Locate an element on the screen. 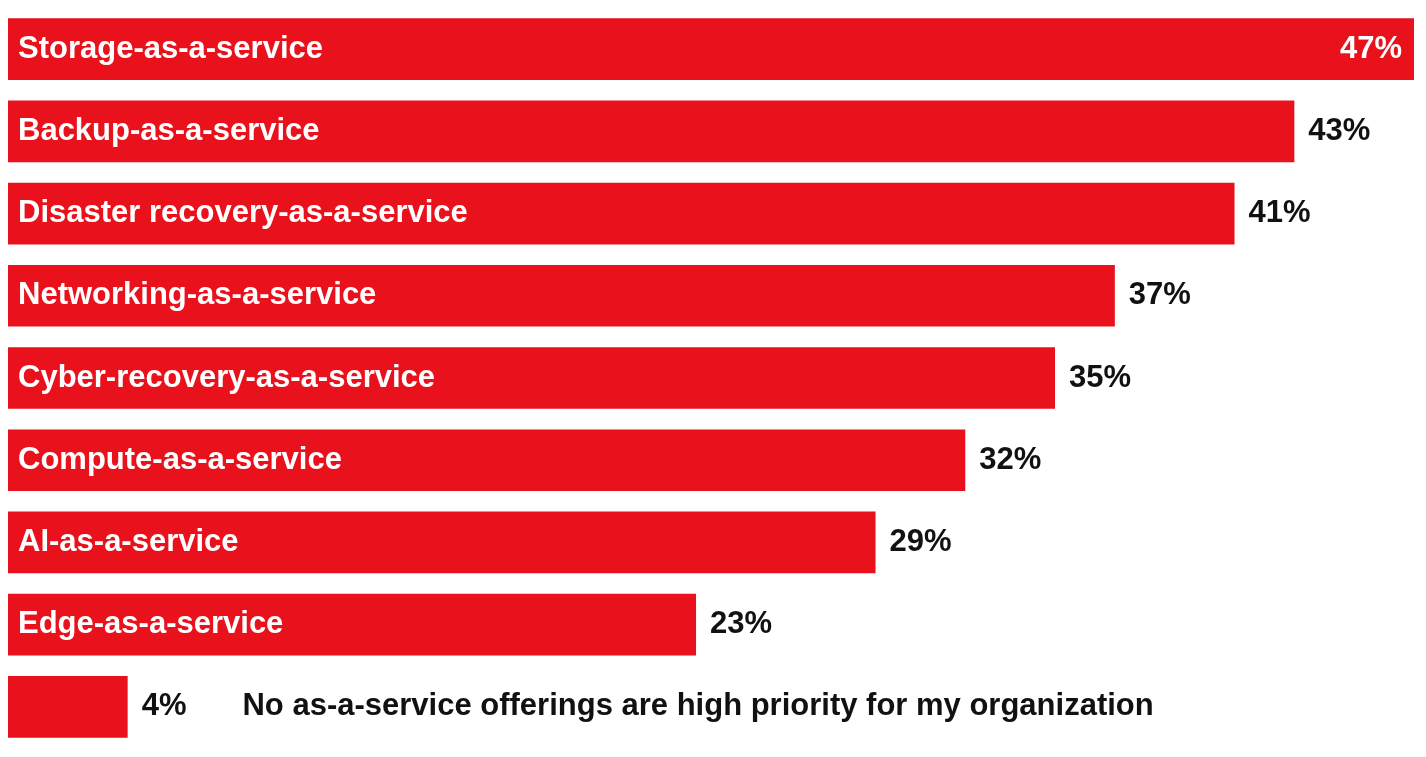  y-tick-label: Cyber-recovery-as-a-service is located at coordinates (227, 376).